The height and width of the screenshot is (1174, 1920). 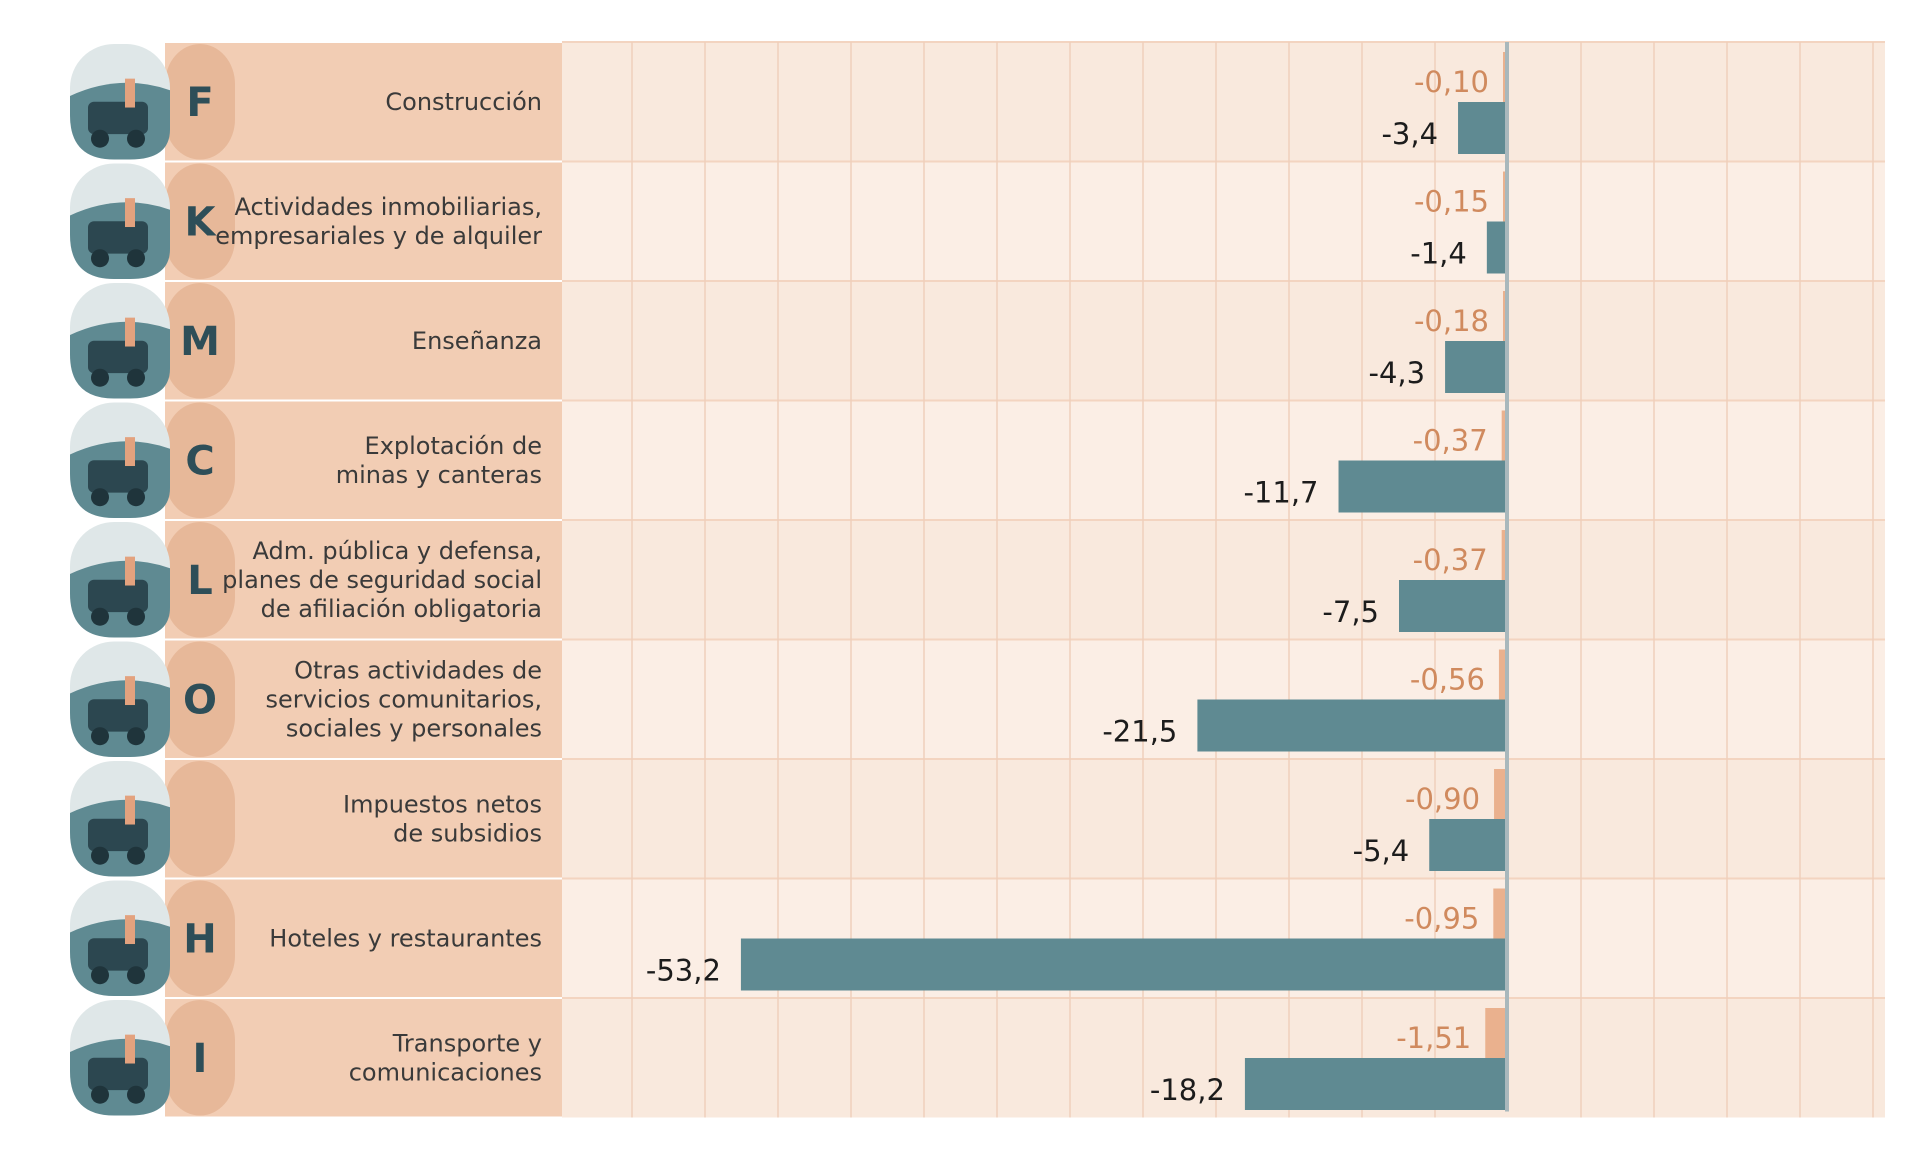 What do you see at coordinates (1433, 1038) in the screenshot?
I see `data-label-small: -1,51` at bounding box center [1433, 1038].